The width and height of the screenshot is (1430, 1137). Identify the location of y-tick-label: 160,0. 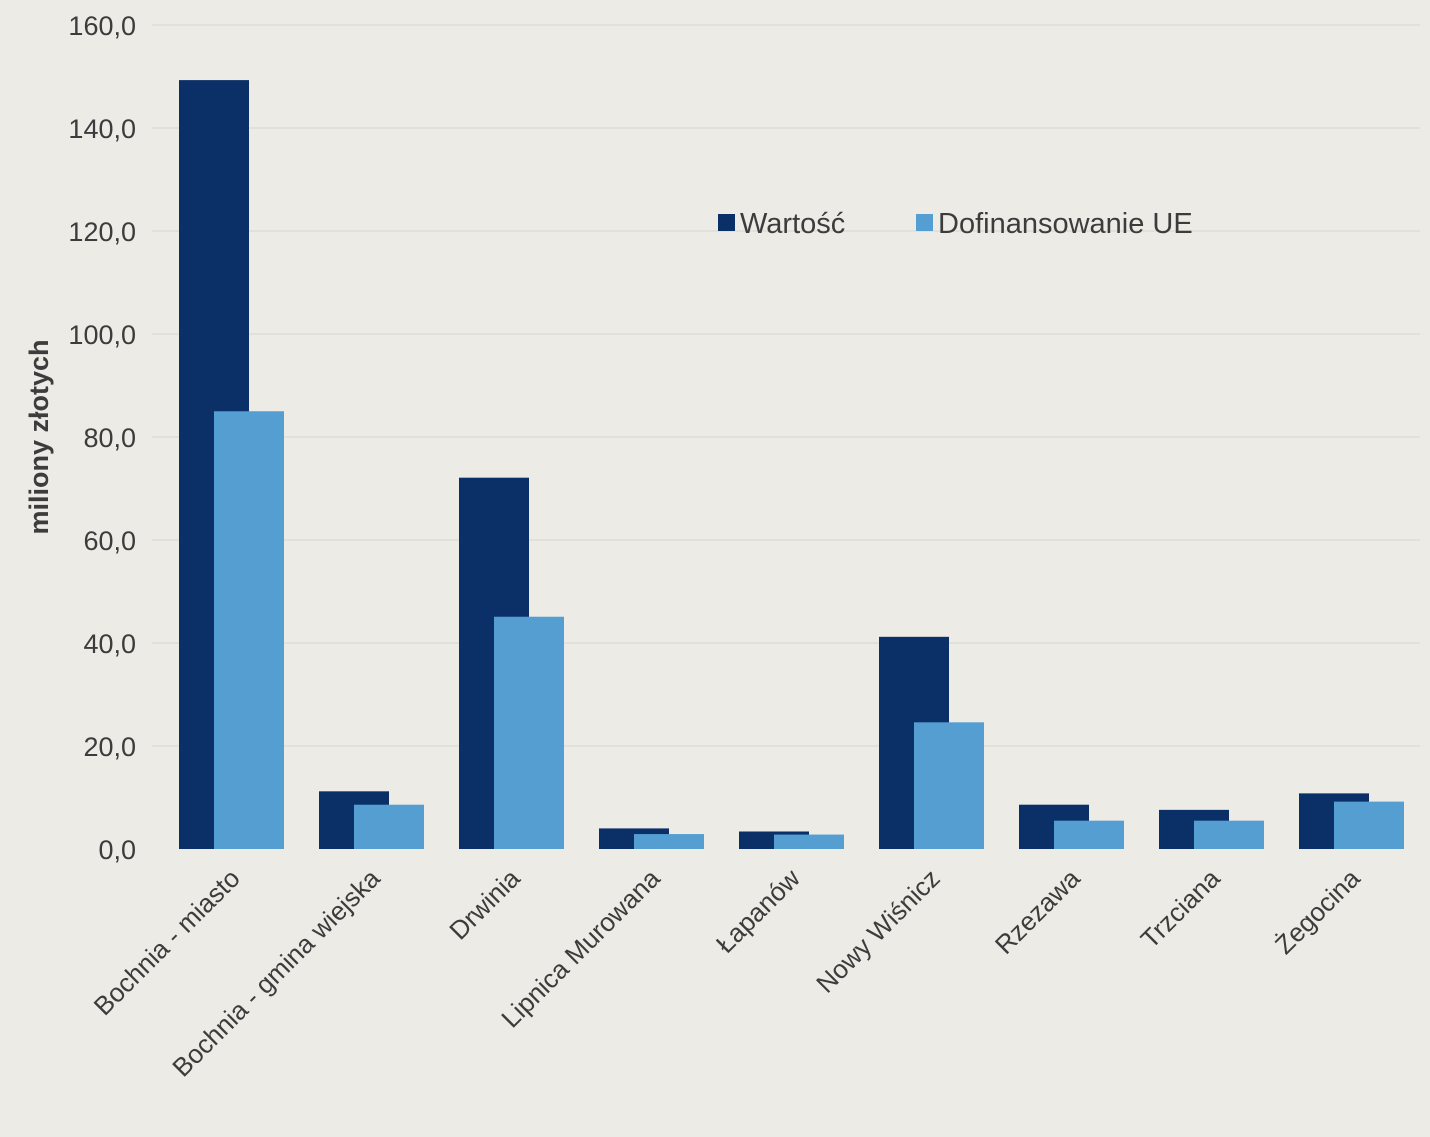
(102, 26).